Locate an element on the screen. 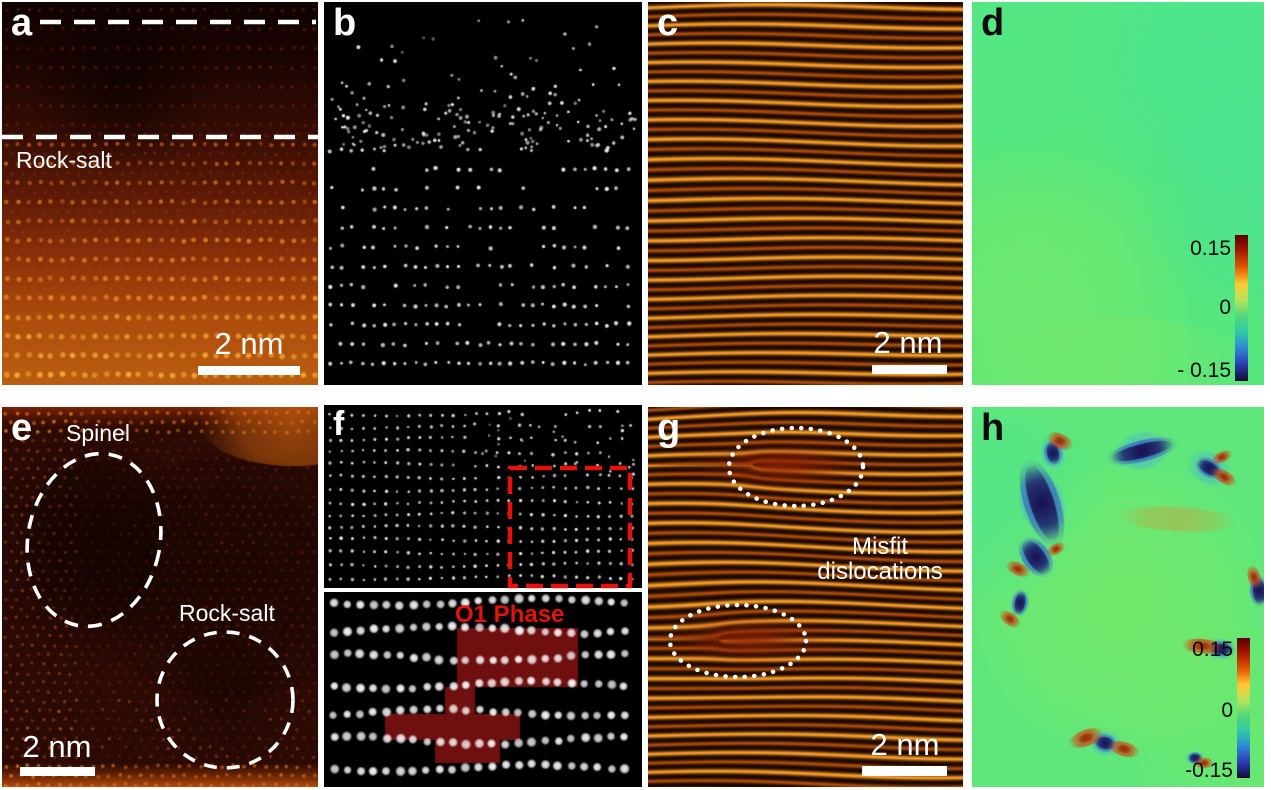 This screenshot has width=1271, height=790. misfit-line1: Misfit is located at coordinates (880, 546).